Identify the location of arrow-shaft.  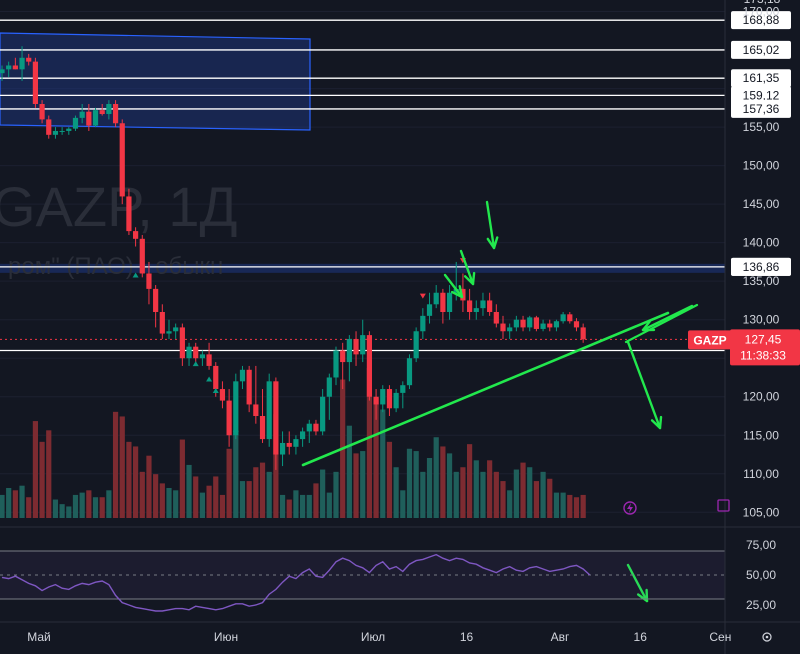
(453, 286).